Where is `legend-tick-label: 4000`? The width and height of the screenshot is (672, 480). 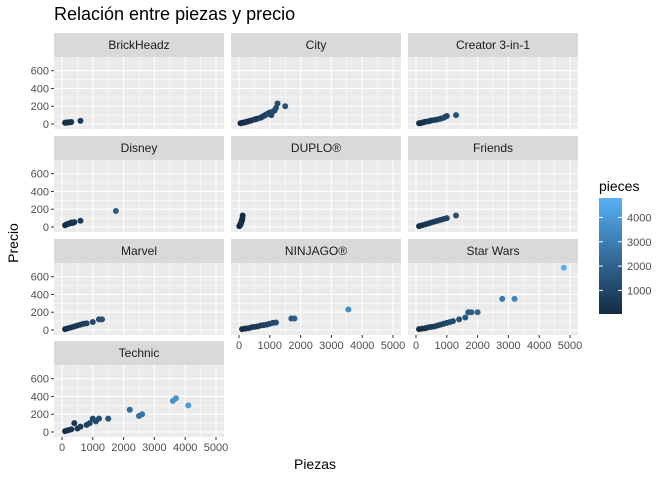
legend-tick-label: 4000 is located at coordinates (639, 218).